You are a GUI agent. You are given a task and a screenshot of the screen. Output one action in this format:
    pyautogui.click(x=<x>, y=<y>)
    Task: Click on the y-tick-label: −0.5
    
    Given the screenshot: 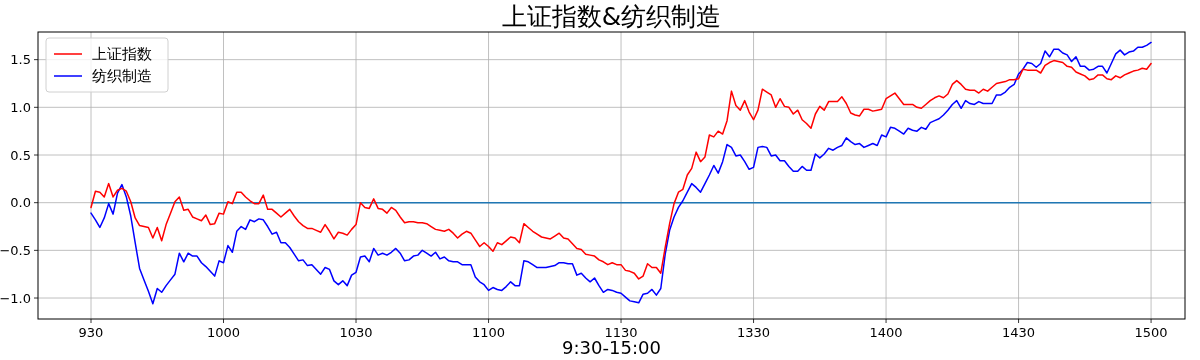 What is the action you would take?
    pyautogui.click(x=15, y=250)
    